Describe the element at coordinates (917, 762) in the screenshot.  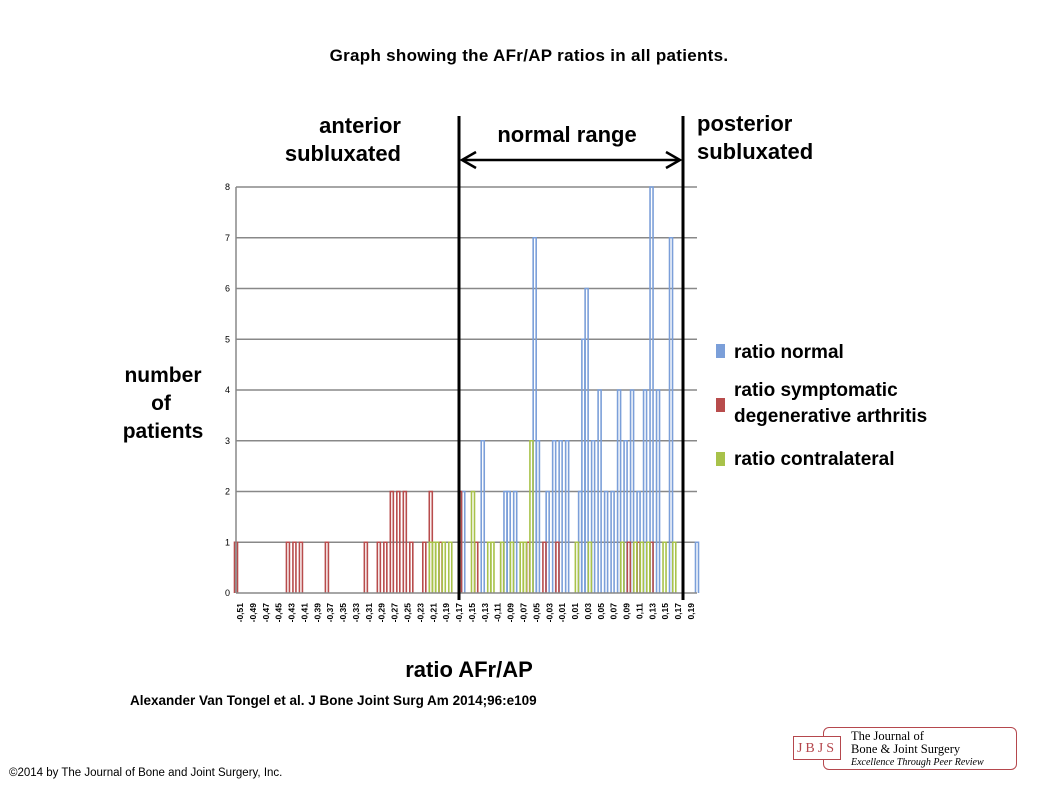
I see `logo-tagline: Excellence Through Peer Review` at that location.